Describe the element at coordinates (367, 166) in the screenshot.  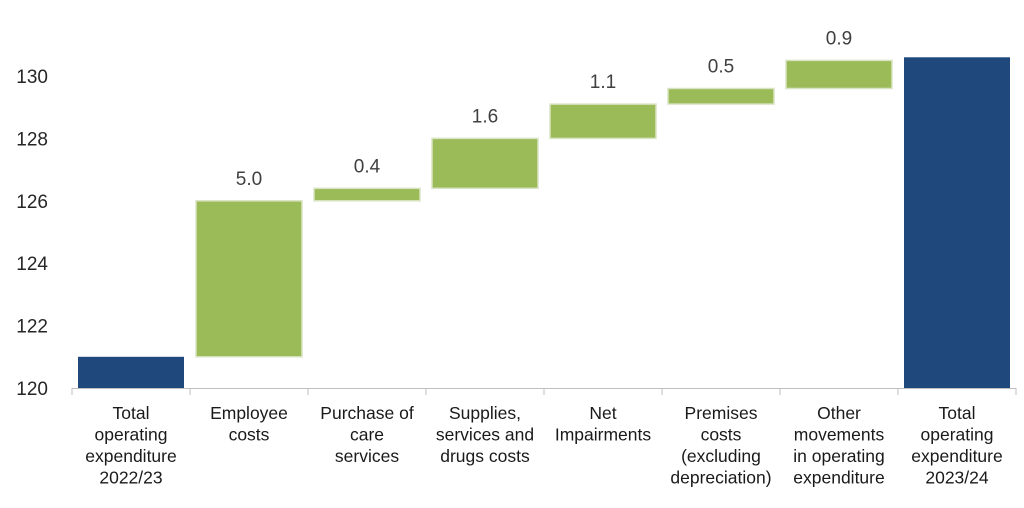
I see `data-label: 0.4` at that location.